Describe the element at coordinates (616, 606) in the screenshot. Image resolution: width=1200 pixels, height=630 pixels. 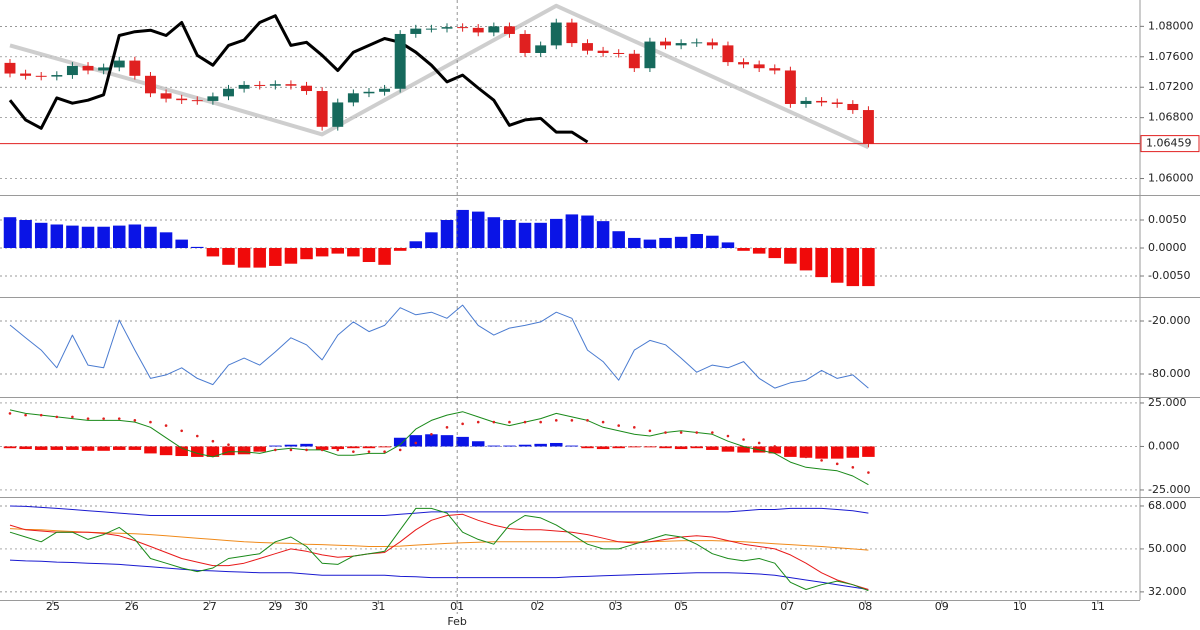
I see `x-tick-label: 03` at that location.